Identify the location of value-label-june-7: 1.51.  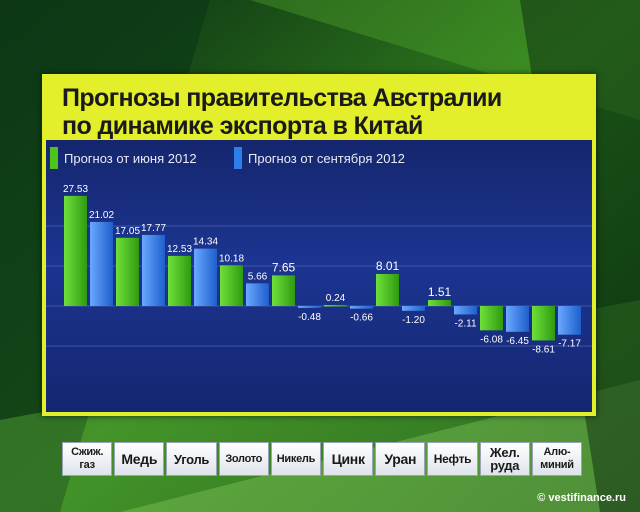
(440, 292).